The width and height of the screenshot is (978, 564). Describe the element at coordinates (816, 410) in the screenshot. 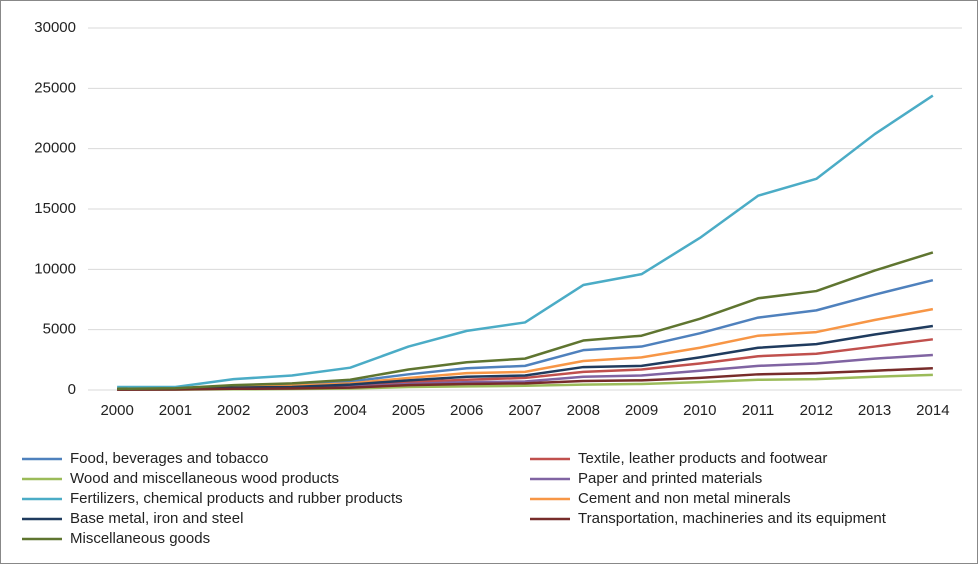

I see `x-tick-label: 2012` at that location.